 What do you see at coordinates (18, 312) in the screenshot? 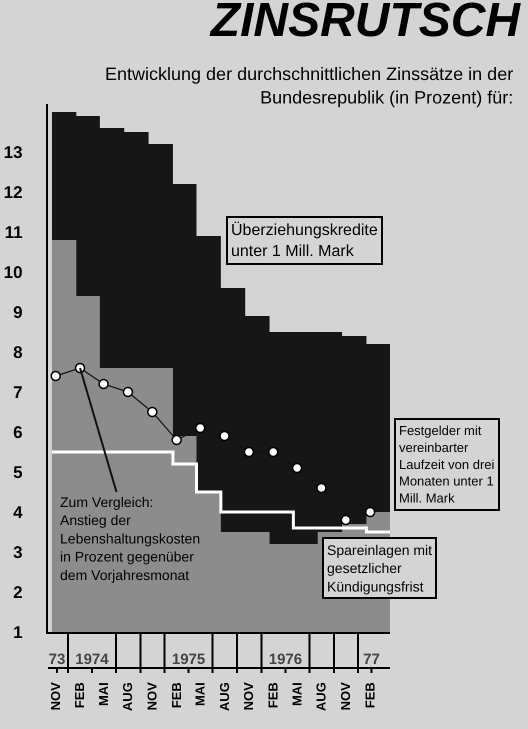
I see `y-tick-label: 9` at bounding box center [18, 312].